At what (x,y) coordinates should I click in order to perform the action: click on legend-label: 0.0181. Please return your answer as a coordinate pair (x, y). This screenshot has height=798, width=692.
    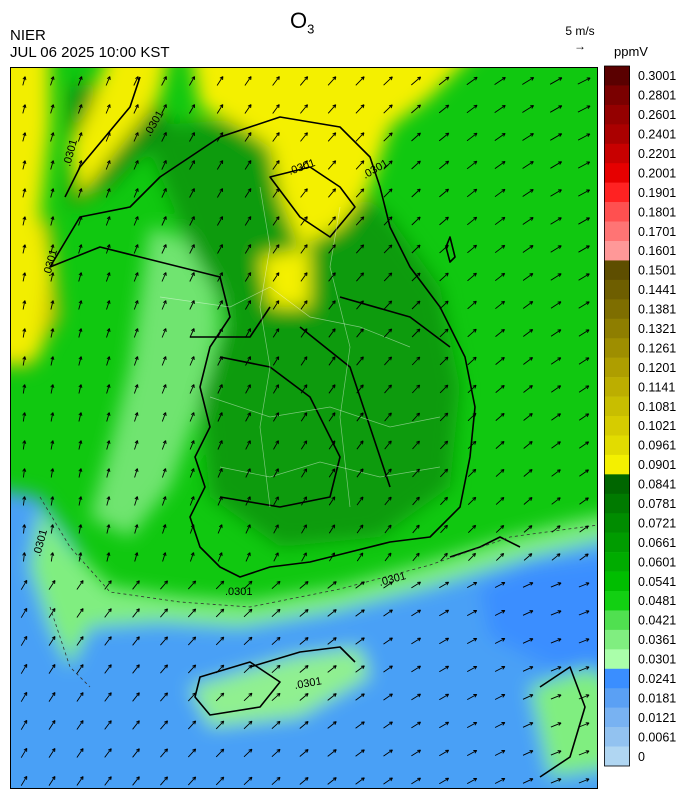
    Looking at the image, I should click on (657, 698).